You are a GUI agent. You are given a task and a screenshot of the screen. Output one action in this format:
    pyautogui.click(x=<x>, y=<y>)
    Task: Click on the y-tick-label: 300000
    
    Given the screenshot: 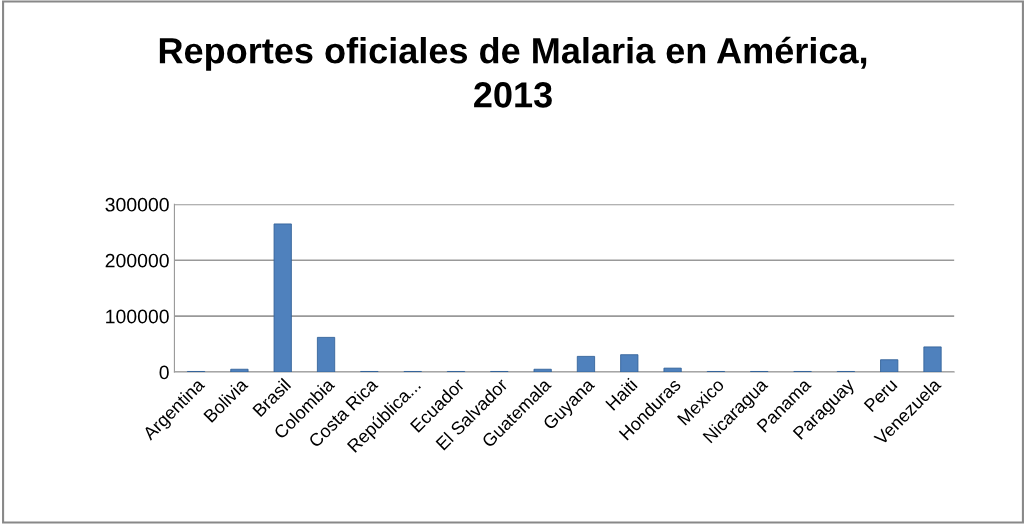 What is the action you would take?
    pyautogui.click(x=137, y=204)
    